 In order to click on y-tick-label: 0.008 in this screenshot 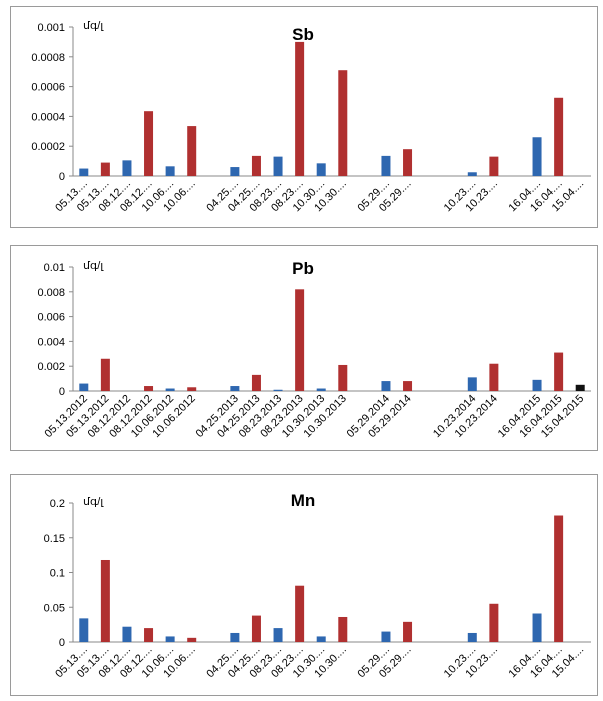, I will do `click(51, 293)`.